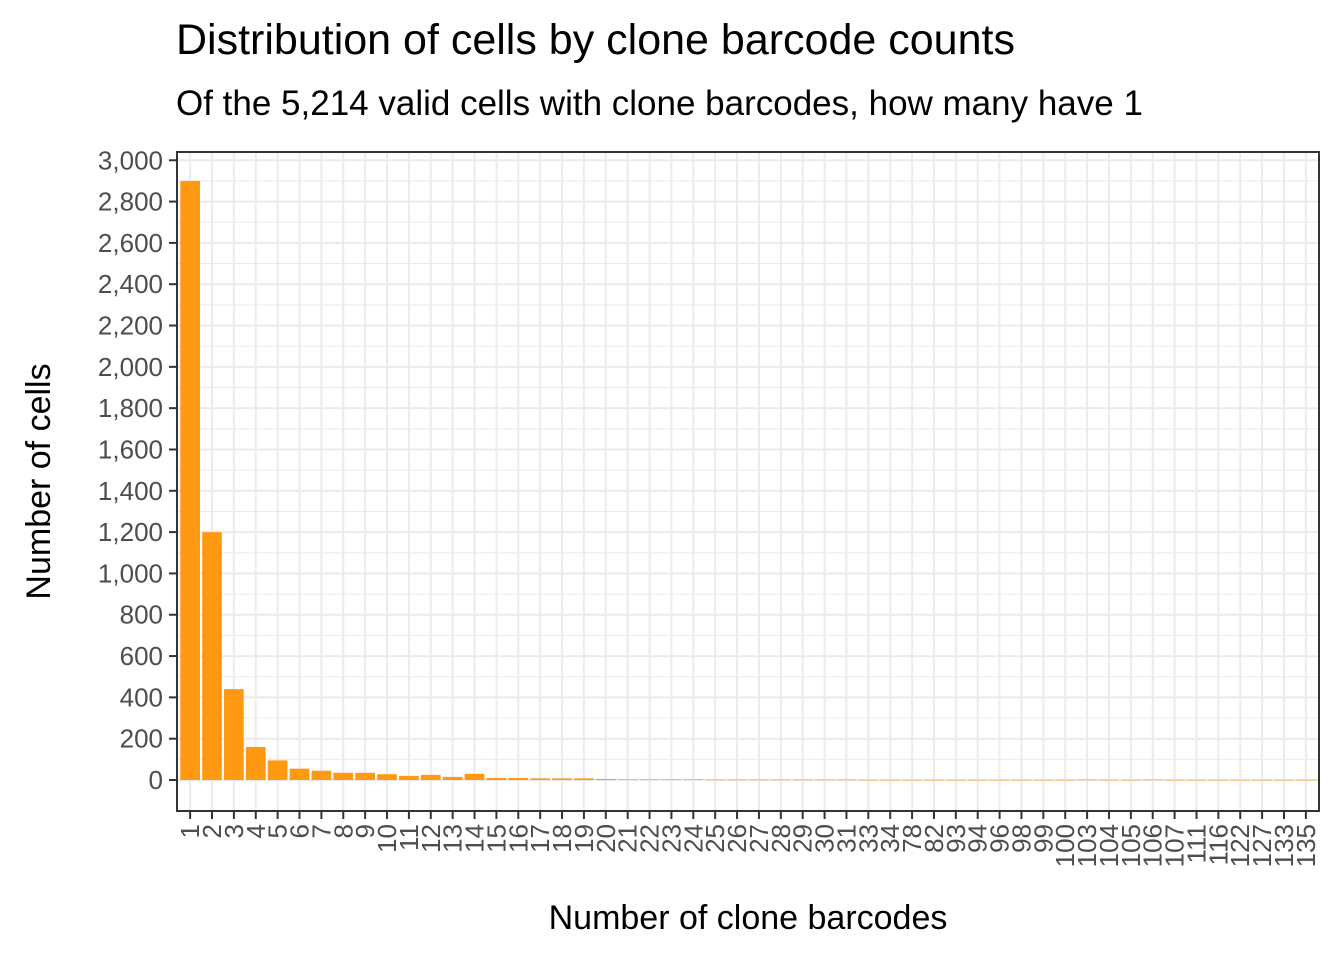  Describe the element at coordinates (748, 918) in the screenshot. I see `x-axis-title: Number of clone barcodes` at that location.